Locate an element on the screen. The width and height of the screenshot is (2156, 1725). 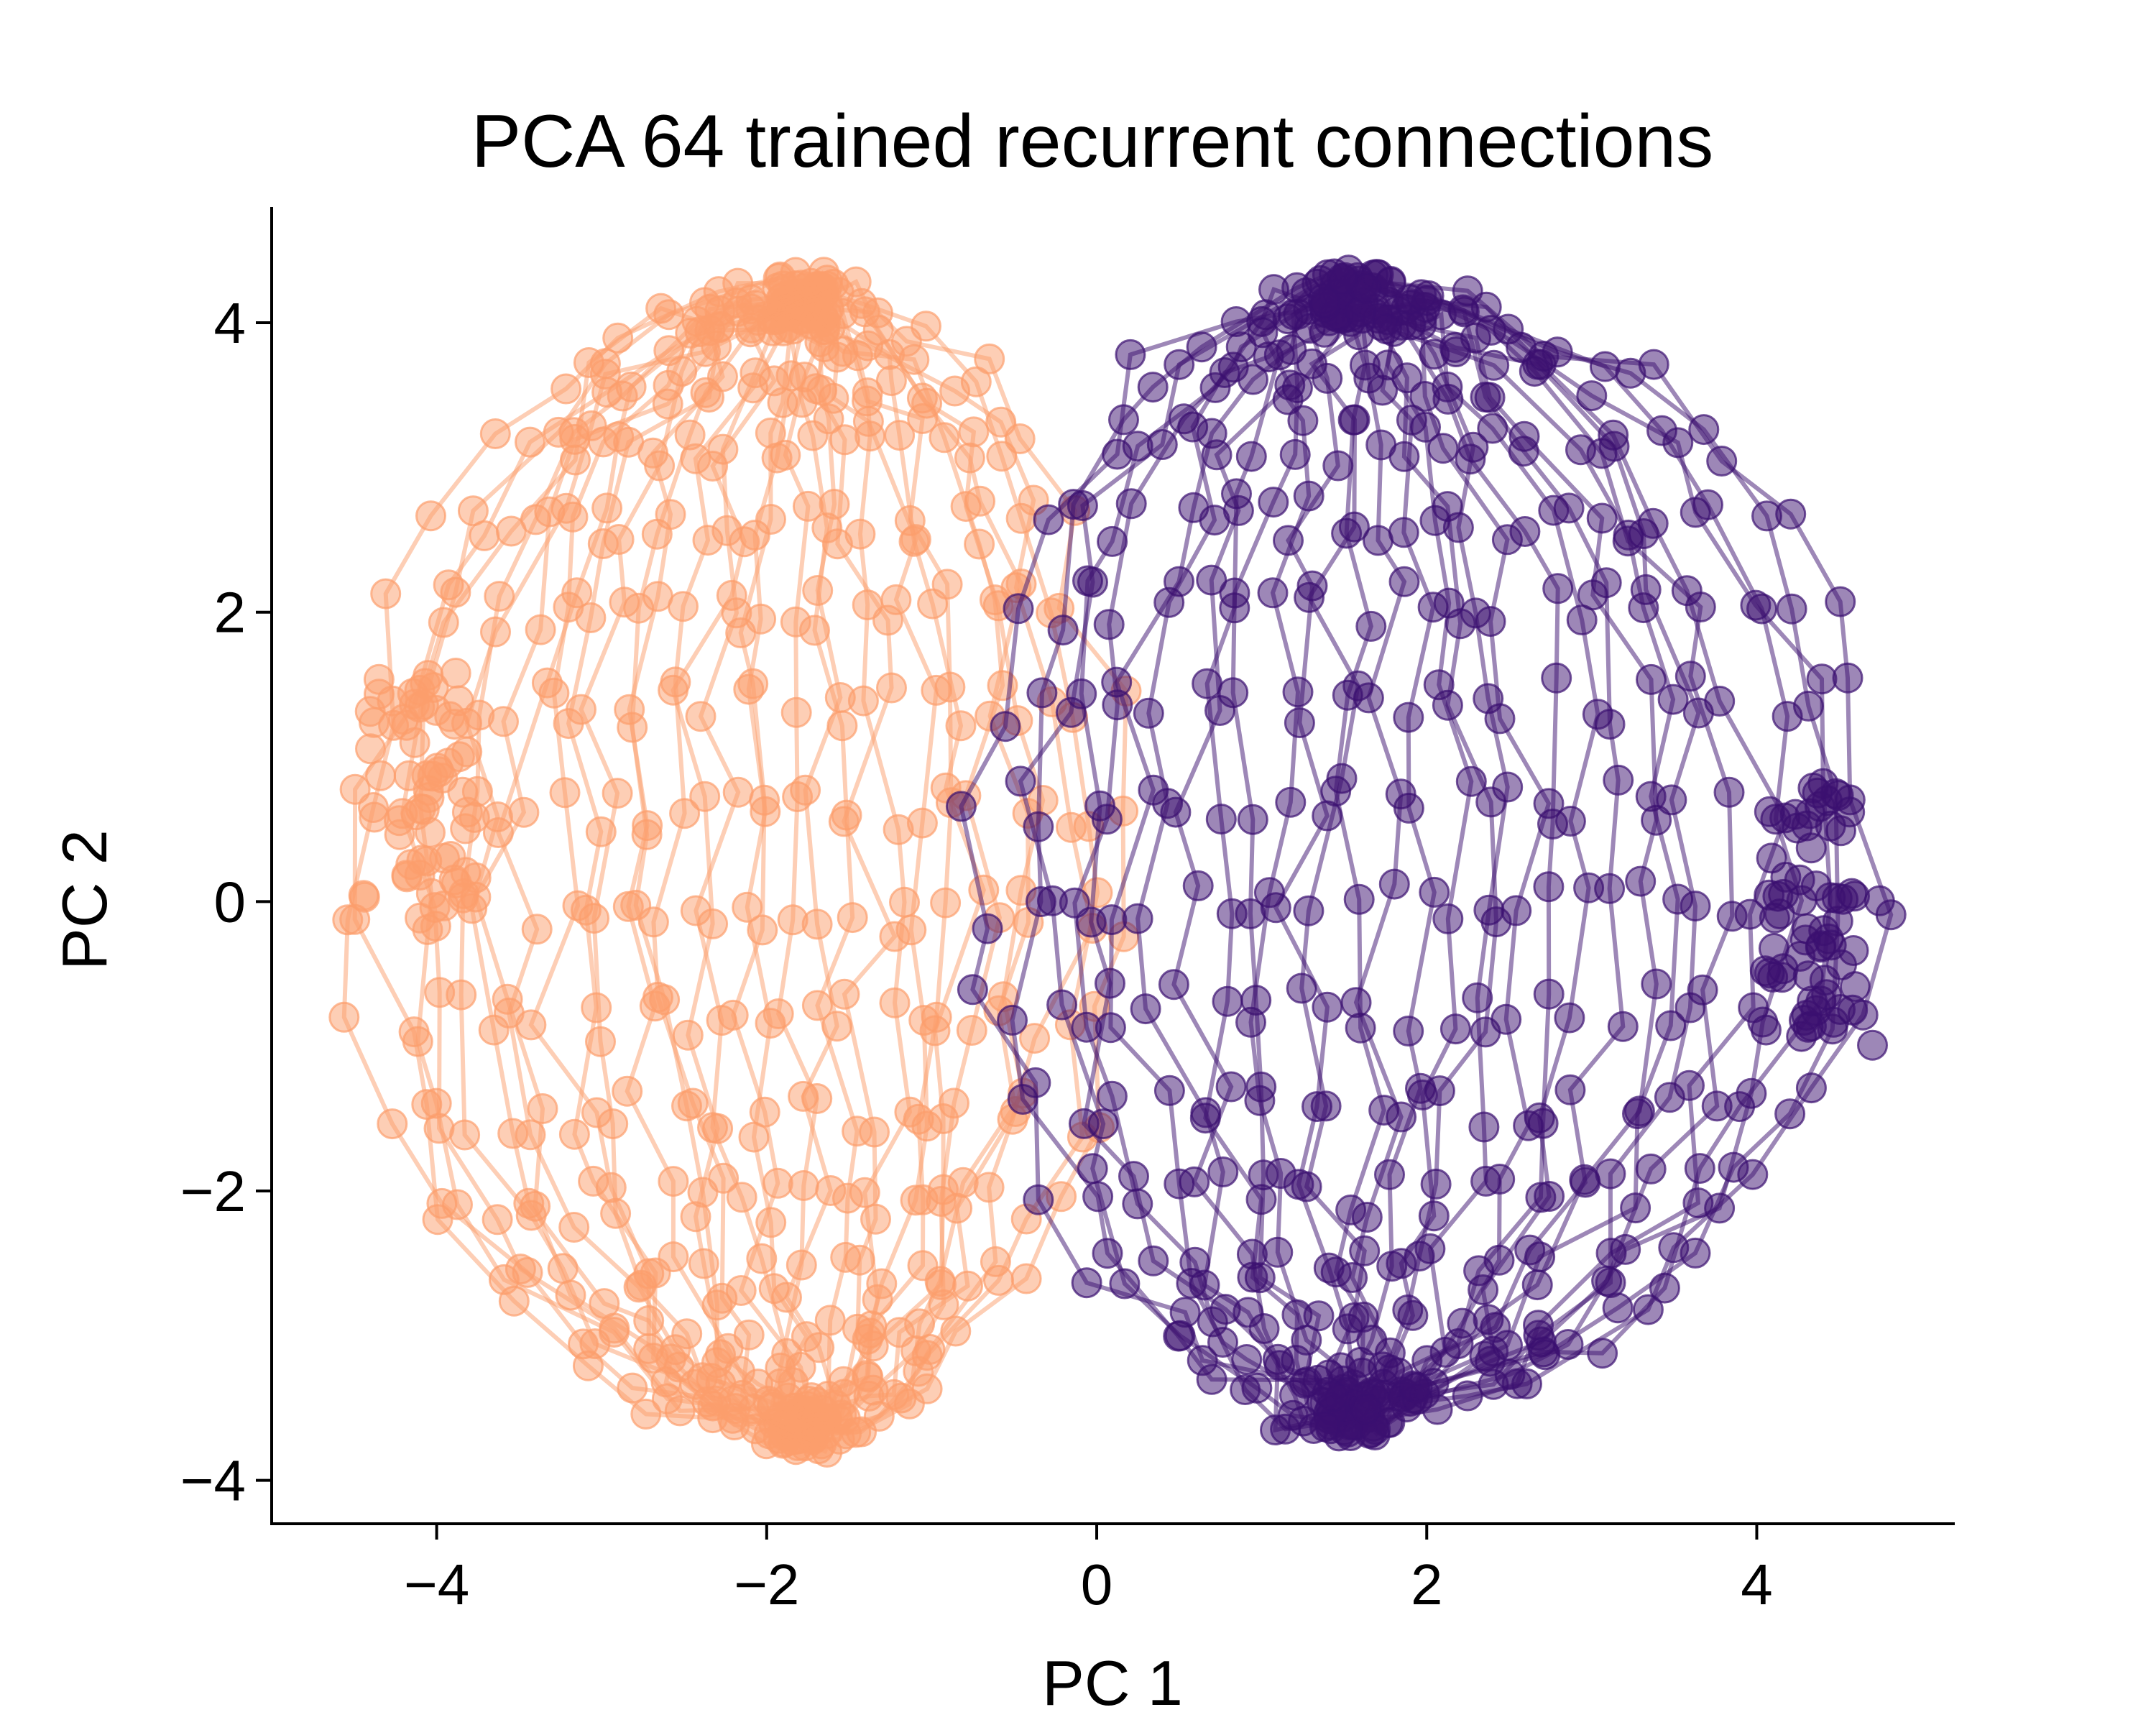
y-axis-label: PC 2 is located at coordinates (85, 899).